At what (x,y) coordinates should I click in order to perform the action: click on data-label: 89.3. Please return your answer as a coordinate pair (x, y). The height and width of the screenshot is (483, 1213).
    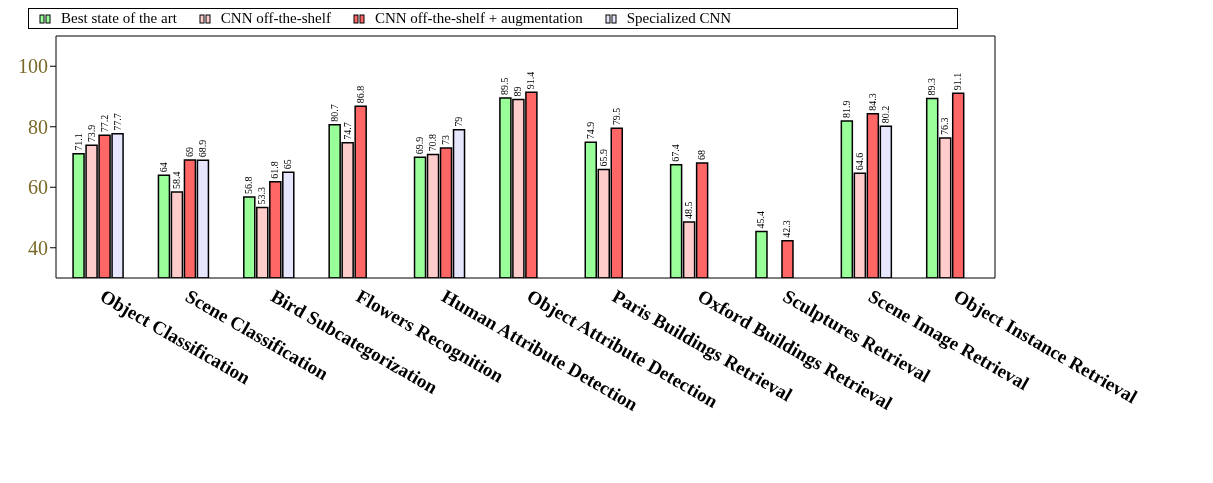
    Looking at the image, I should click on (932, 87).